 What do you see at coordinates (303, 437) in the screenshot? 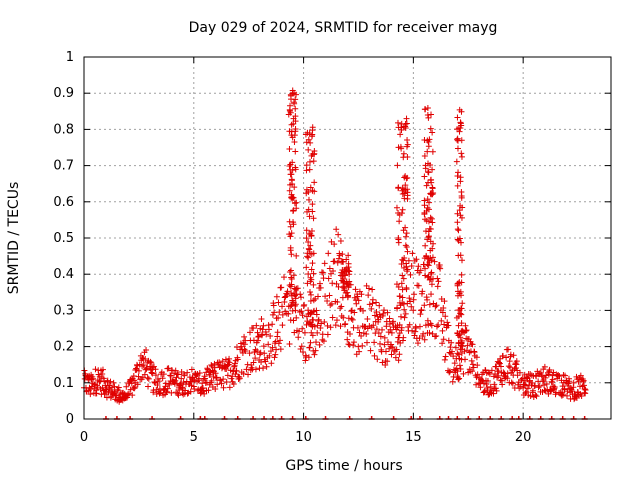
I see `x-tick-label: 10` at bounding box center [303, 437].